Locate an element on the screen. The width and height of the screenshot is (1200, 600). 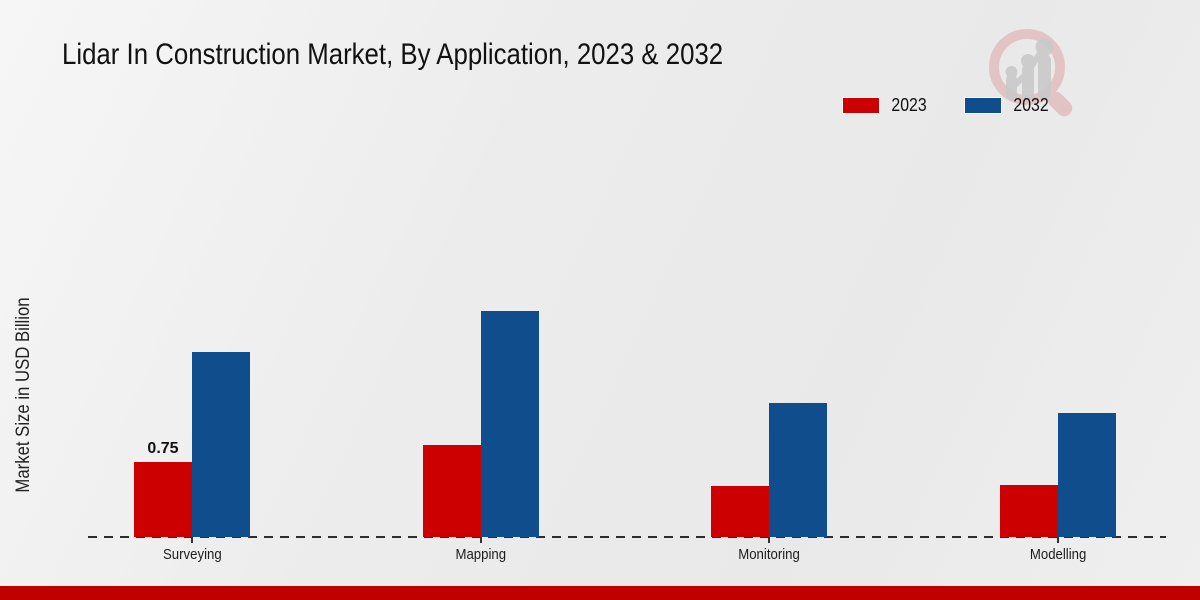
legend-swatch-2032 is located at coordinates (983, 105).